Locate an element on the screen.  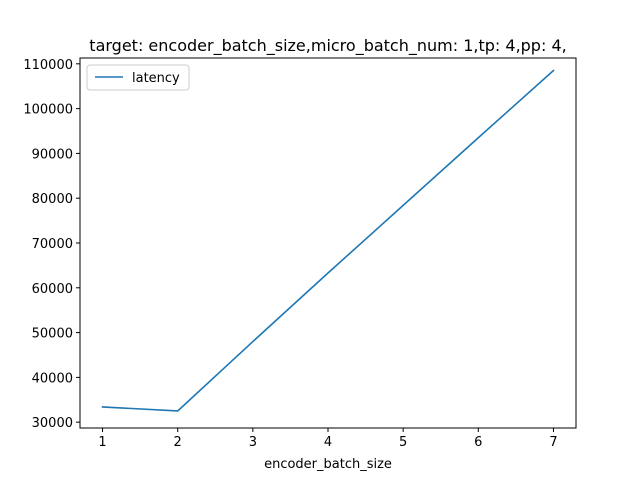
x-tick-label: 1 is located at coordinates (102, 442).